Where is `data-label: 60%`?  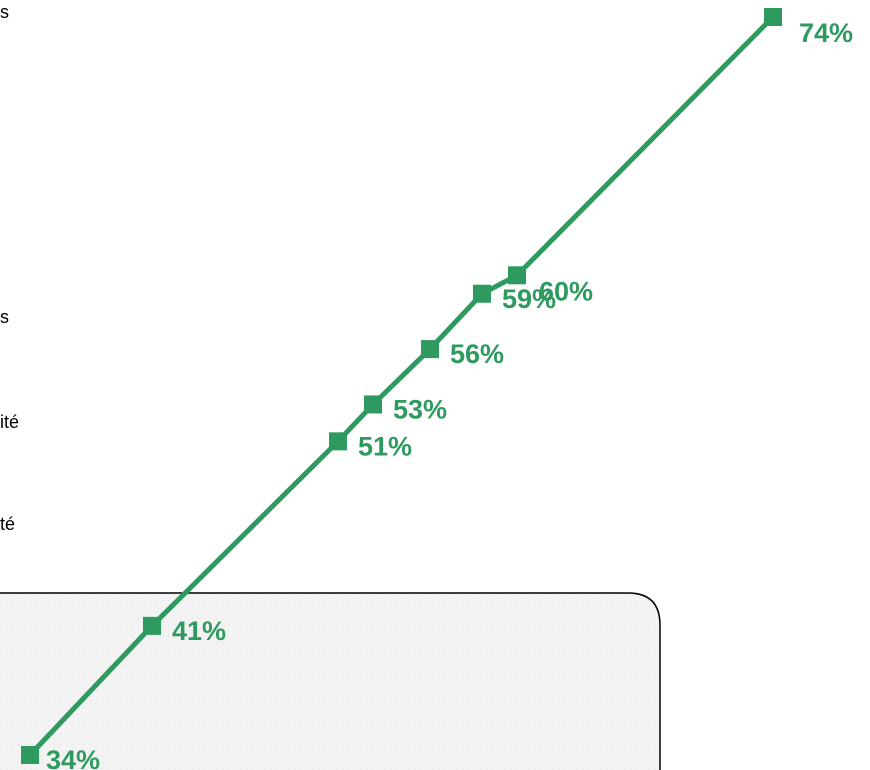 data-label: 60% is located at coordinates (566, 291).